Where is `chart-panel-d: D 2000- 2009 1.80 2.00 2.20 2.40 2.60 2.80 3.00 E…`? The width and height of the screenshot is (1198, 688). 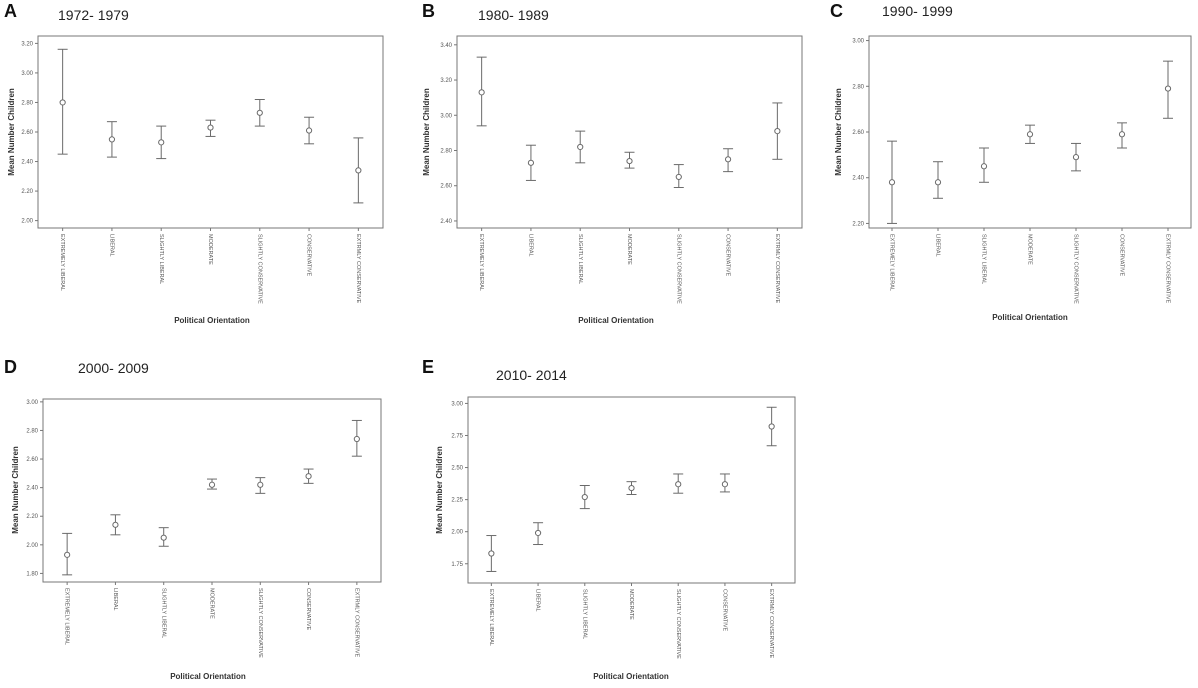 chart-panel-d: D 2000- 2009 1.80 2.00 2.20 2.40 2.60 2.80 3.00 E… is located at coordinates (193, 519).